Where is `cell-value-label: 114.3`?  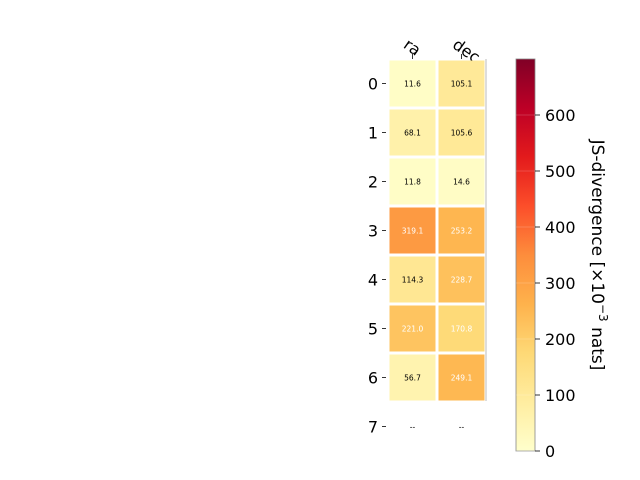 cell-value-label: 114.3 is located at coordinates (413, 280).